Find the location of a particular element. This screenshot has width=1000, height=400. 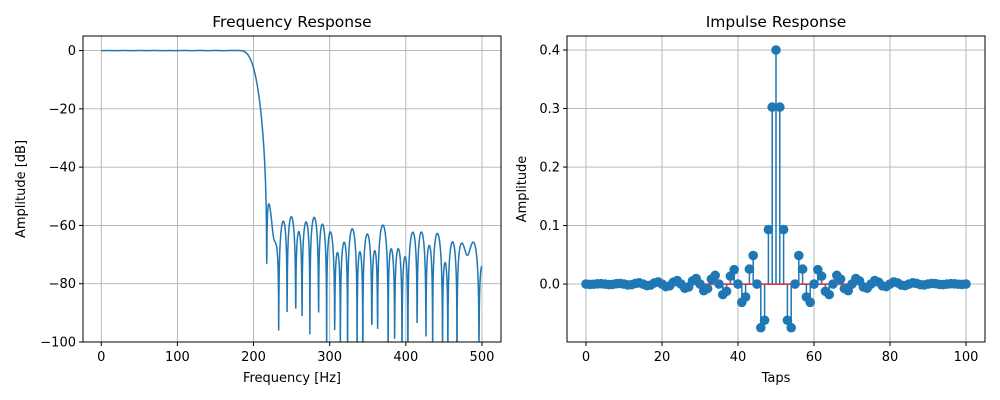

y-tick-label: −80 is located at coordinates (62, 284).